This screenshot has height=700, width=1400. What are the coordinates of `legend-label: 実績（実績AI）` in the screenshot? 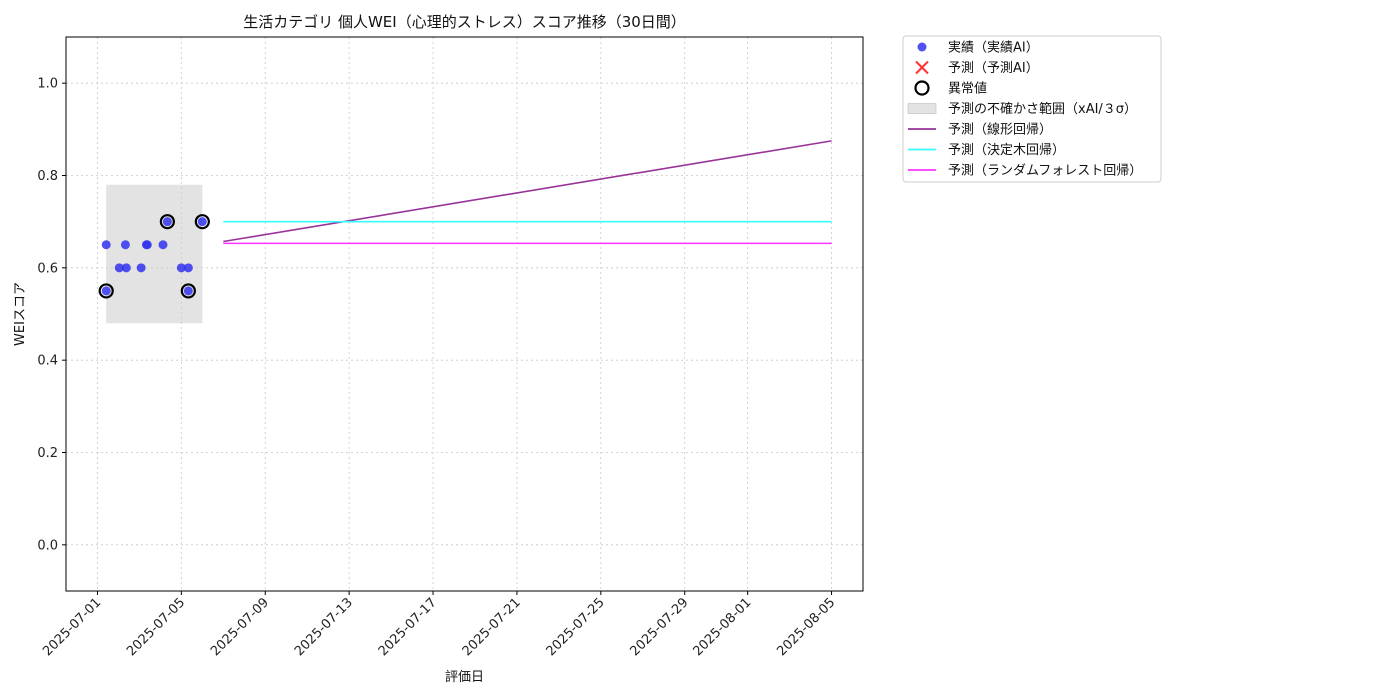 It's located at (993, 48).